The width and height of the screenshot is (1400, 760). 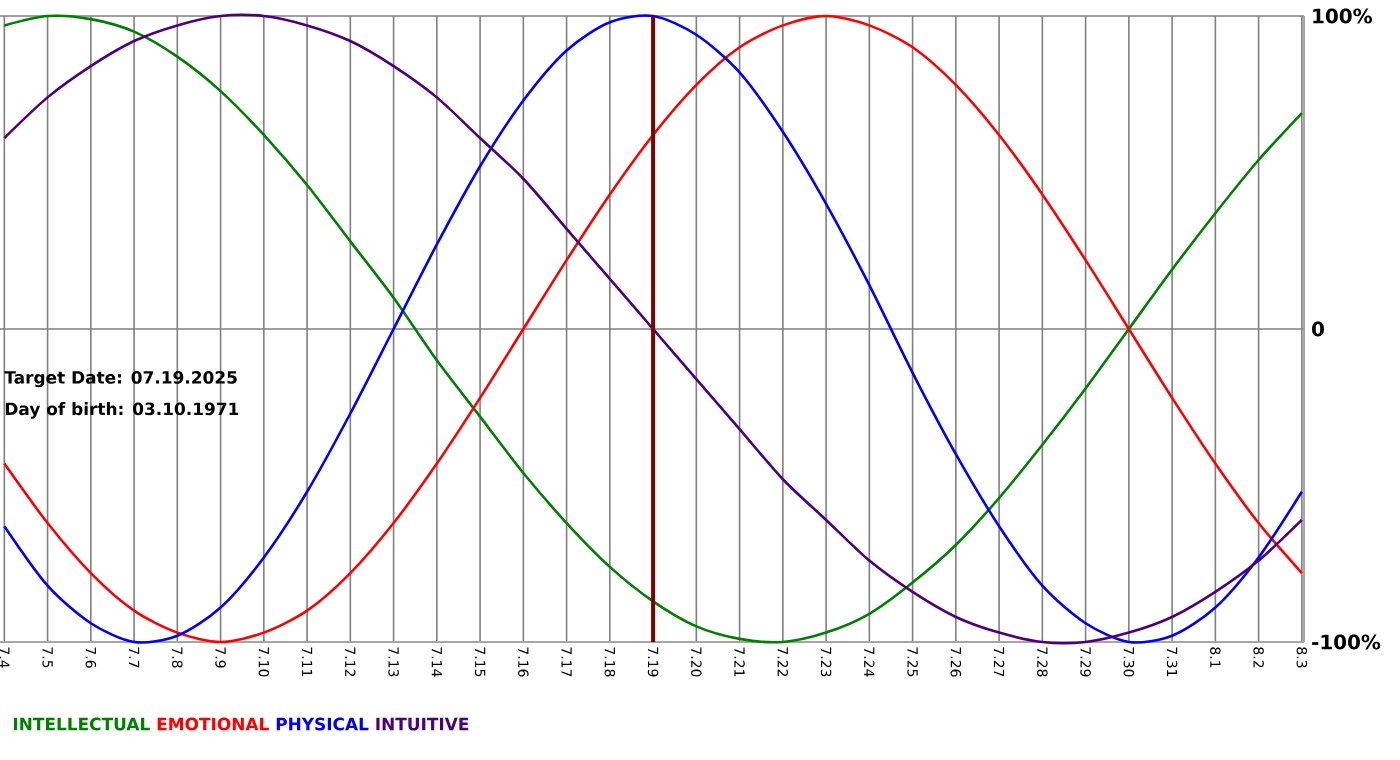 What do you see at coordinates (1318, 329) in the screenshot?
I see `y-tick-label: 0` at bounding box center [1318, 329].